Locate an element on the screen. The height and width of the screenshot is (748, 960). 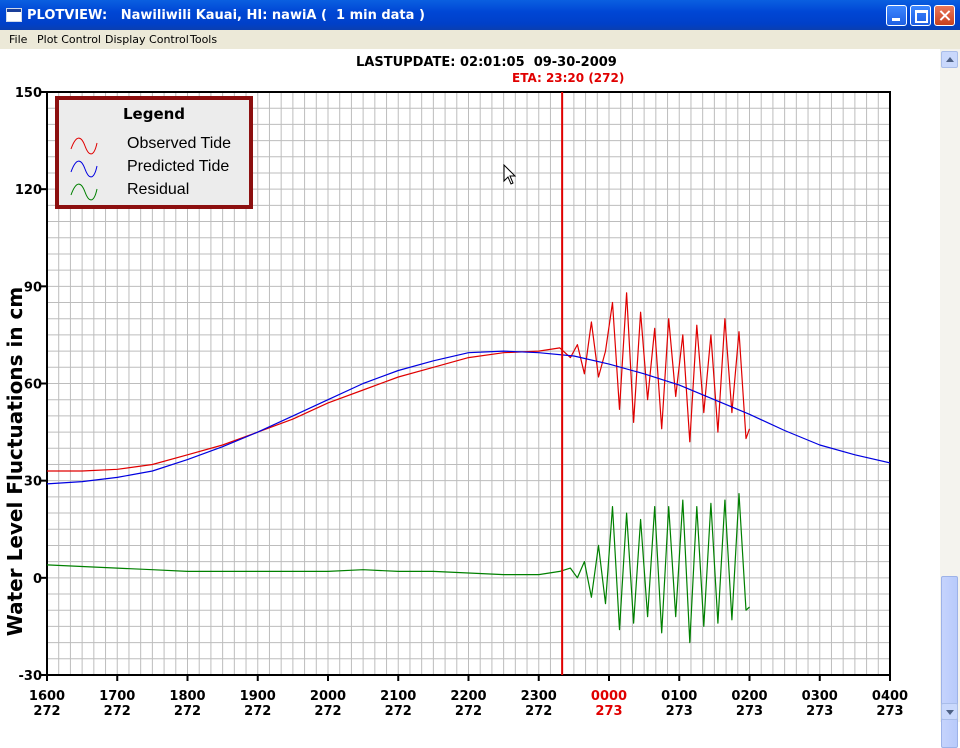
maximize-button is located at coordinates (920, 15).